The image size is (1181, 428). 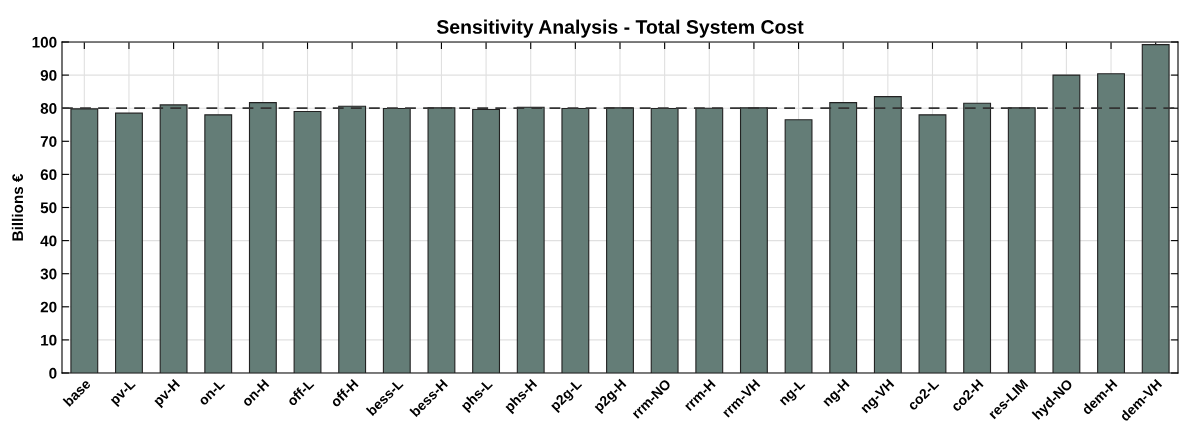 What do you see at coordinates (48, 274) in the screenshot?
I see `y-tick-label: 30` at bounding box center [48, 274].